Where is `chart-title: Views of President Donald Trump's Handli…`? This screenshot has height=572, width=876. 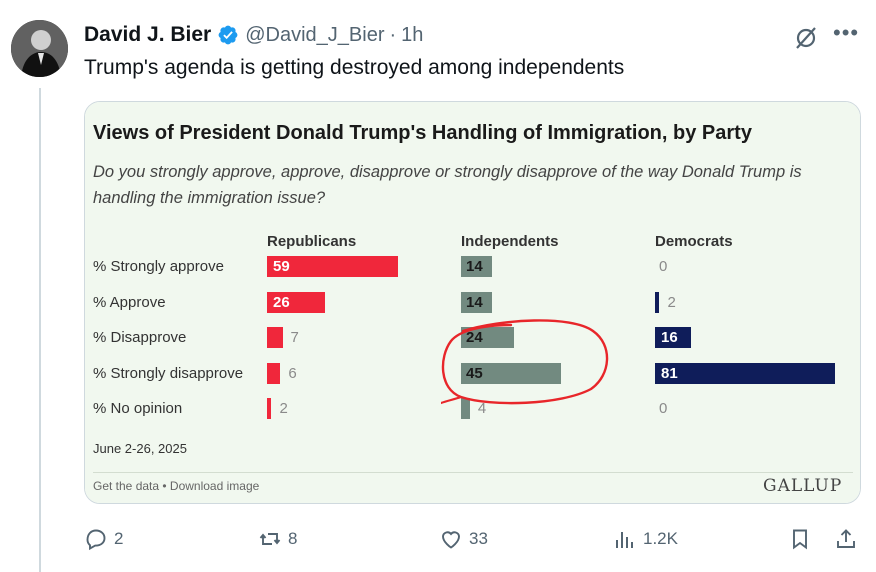 chart-title: Views of President Donald Trump's Handli… is located at coordinates (422, 133).